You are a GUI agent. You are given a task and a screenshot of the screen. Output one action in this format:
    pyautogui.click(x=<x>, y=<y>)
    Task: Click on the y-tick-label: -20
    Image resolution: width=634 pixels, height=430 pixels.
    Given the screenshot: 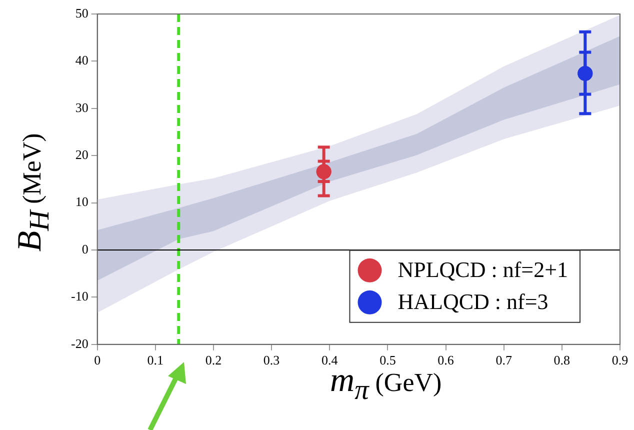 What is the action you would take?
    pyautogui.click(x=79, y=343)
    